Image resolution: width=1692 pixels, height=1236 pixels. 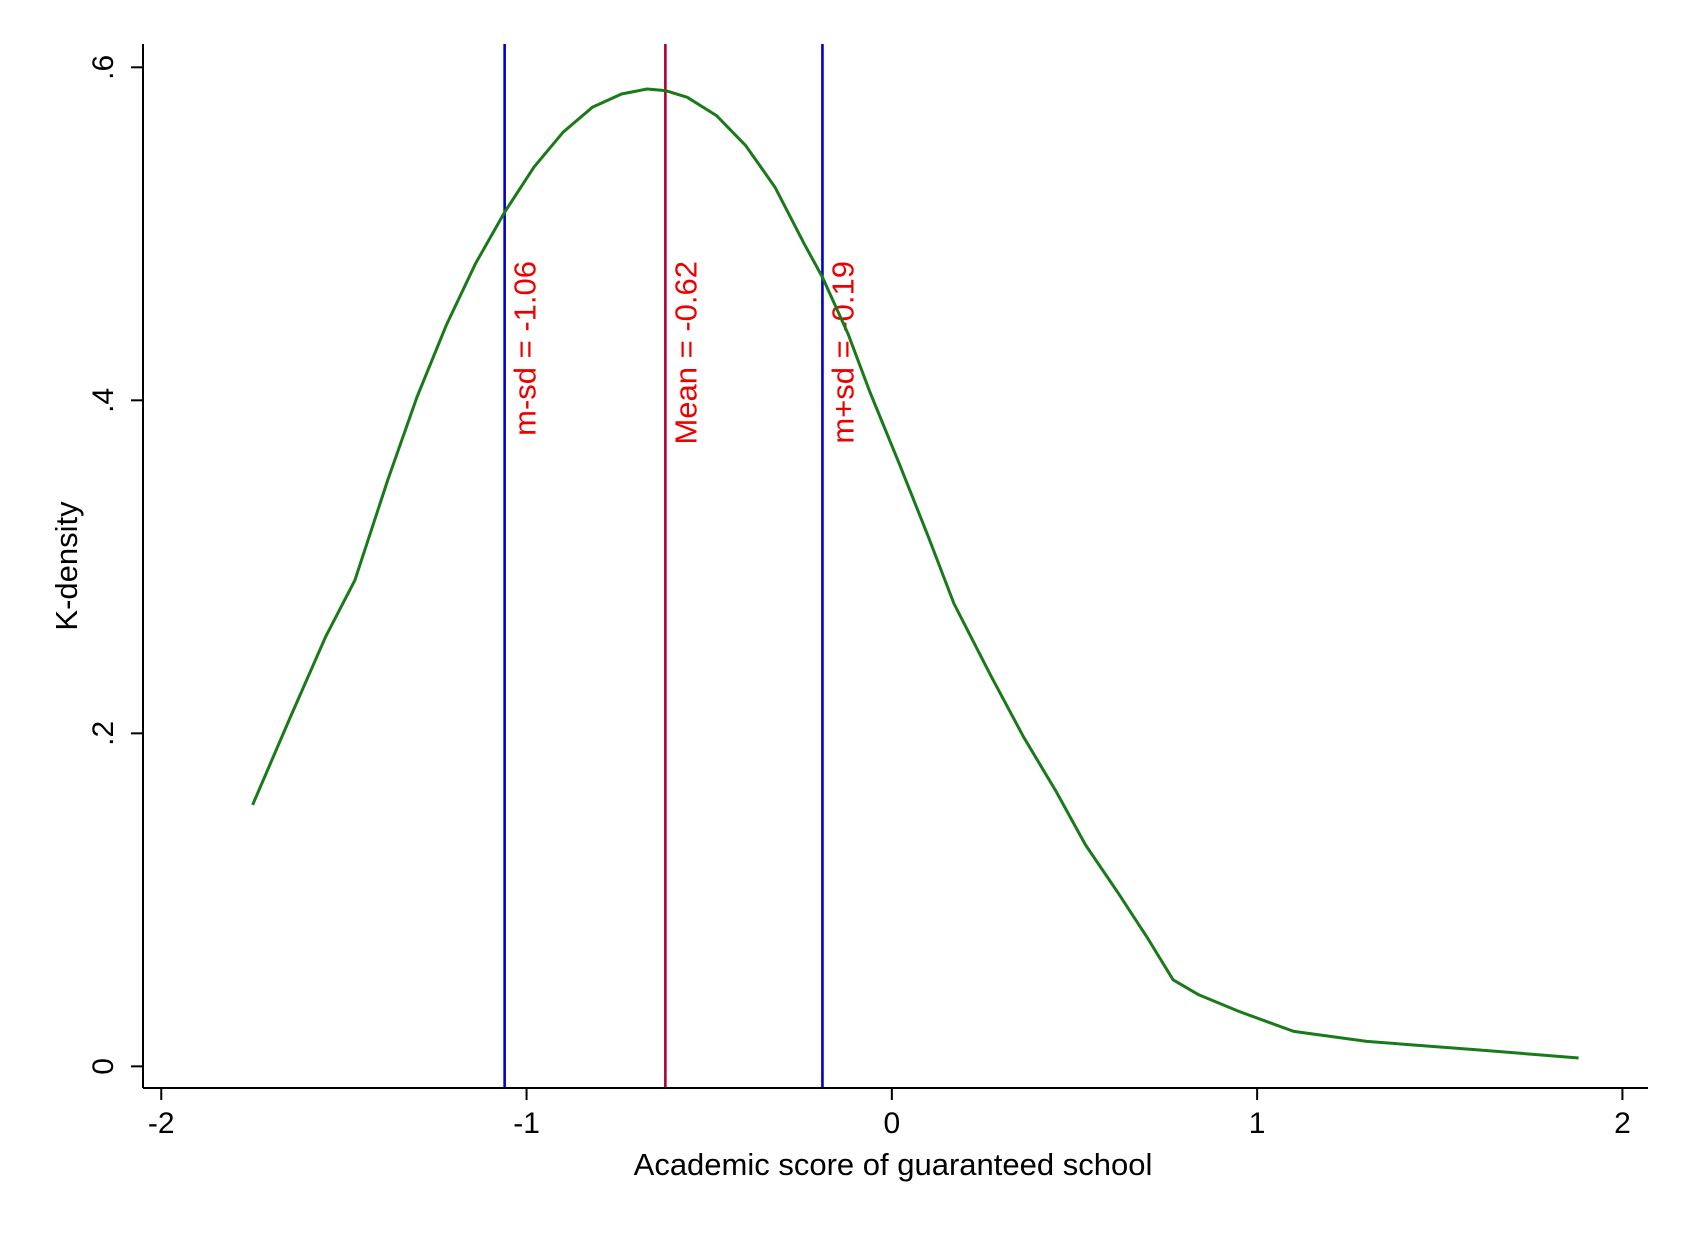 I want to click on x-tick-label: 0, so click(x=892, y=1123).